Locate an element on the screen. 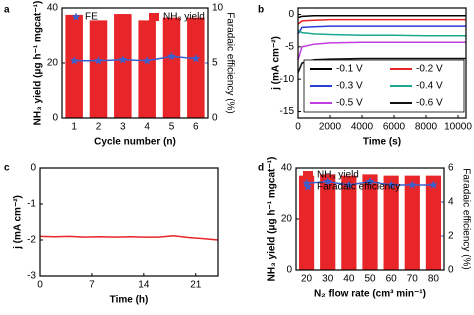 The image size is (474, 315). y2-tick-label: 2 is located at coordinates (451, 236).